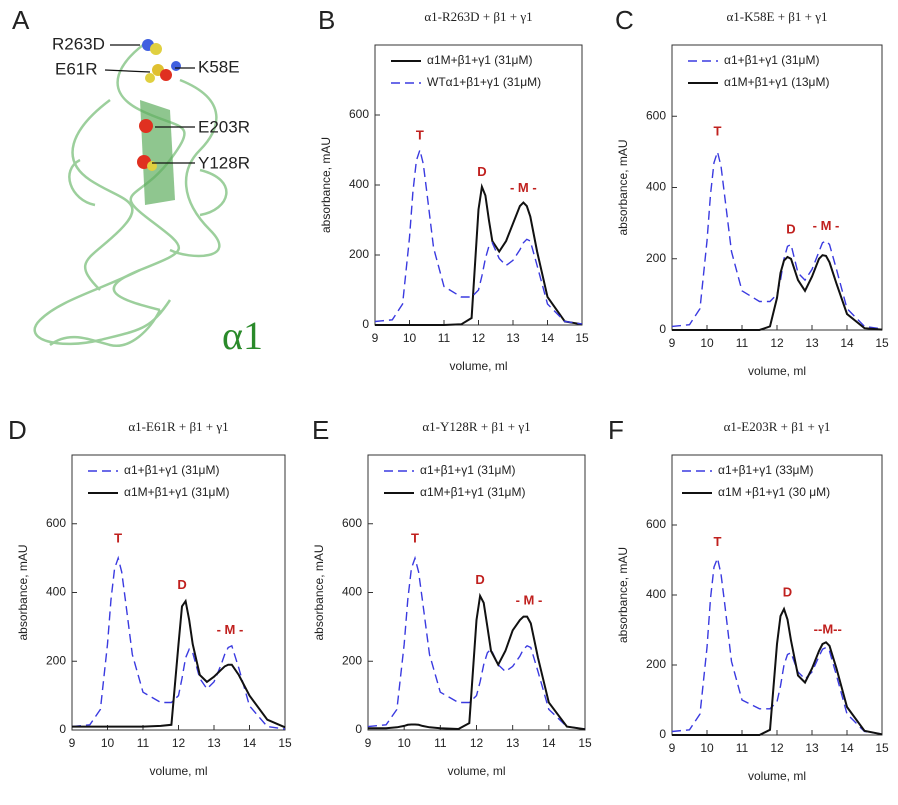  What do you see at coordinates (765, 470) in the screenshot?
I see `legend-label: α1+β1+γ1 (33μM)` at bounding box center [765, 470].